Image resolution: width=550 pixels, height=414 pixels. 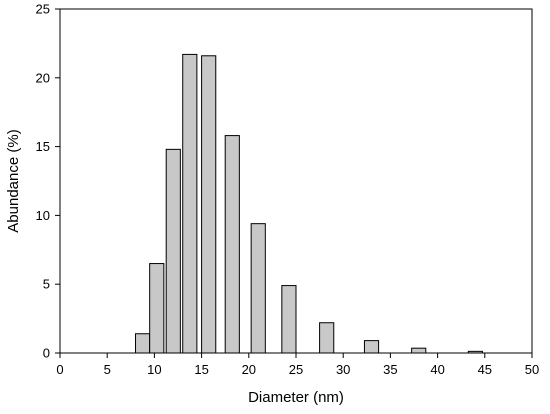 I want to click on y-tick-label-10: 10, so click(x=43, y=215).